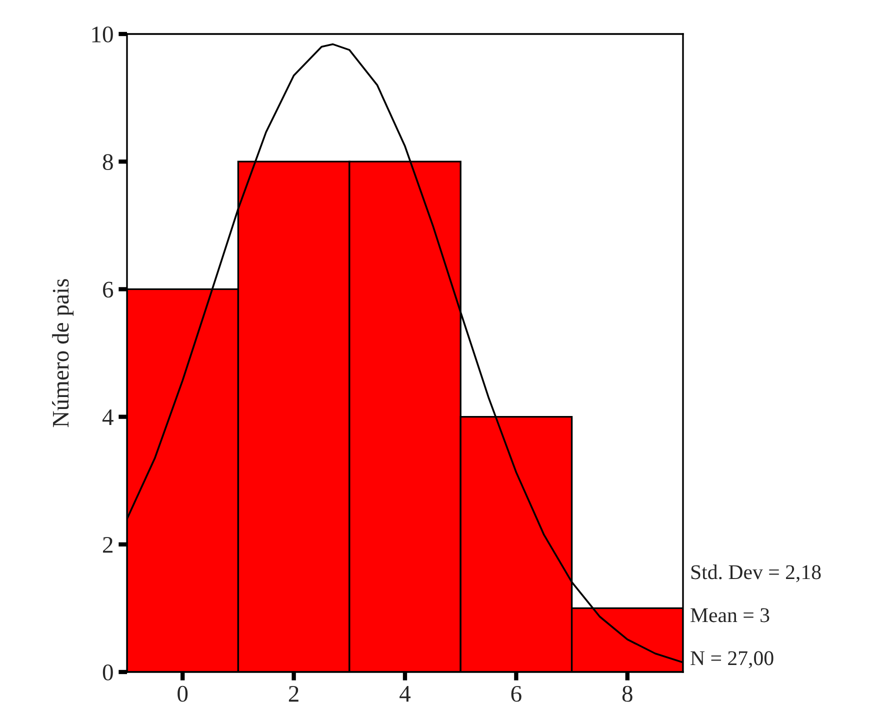 This screenshot has width=893, height=717. I want to click on y-tick-label: 8, so click(107, 162).